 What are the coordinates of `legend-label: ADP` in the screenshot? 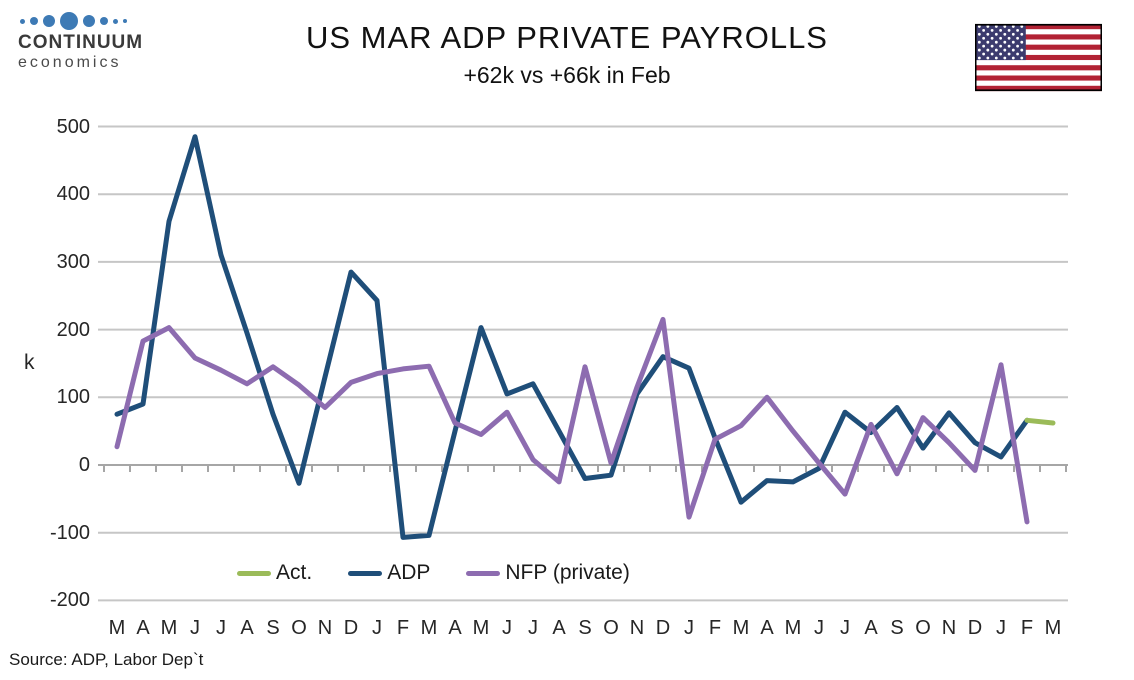 It's located at (409, 572).